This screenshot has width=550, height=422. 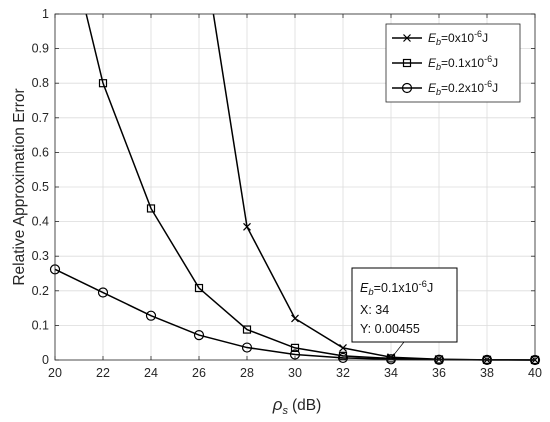 What do you see at coordinates (40, 152) in the screenshot?
I see `y-tick-label: 0.6` at bounding box center [40, 152].